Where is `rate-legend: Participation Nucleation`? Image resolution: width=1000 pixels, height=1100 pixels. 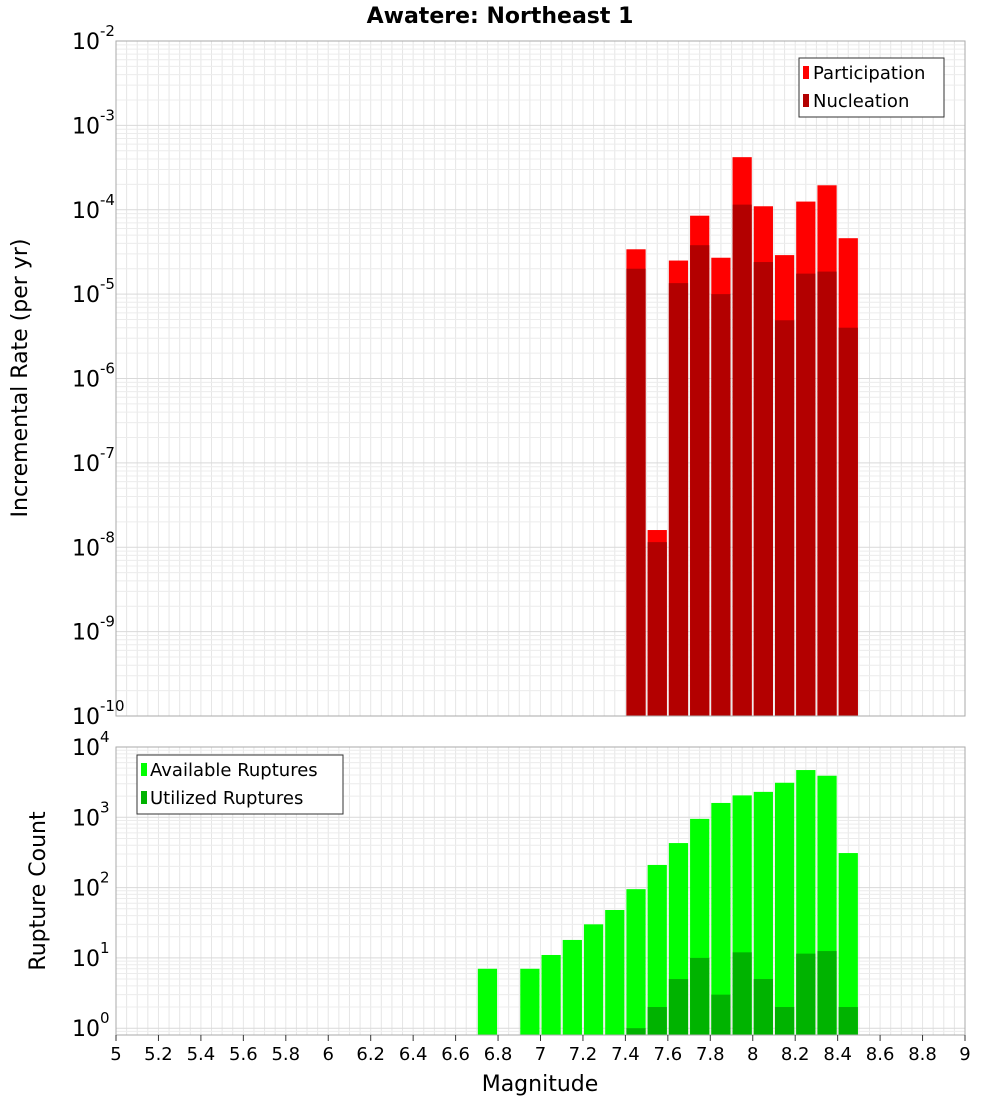 rate-legend: Participation Nucleation is located at coordinates (871, 87).